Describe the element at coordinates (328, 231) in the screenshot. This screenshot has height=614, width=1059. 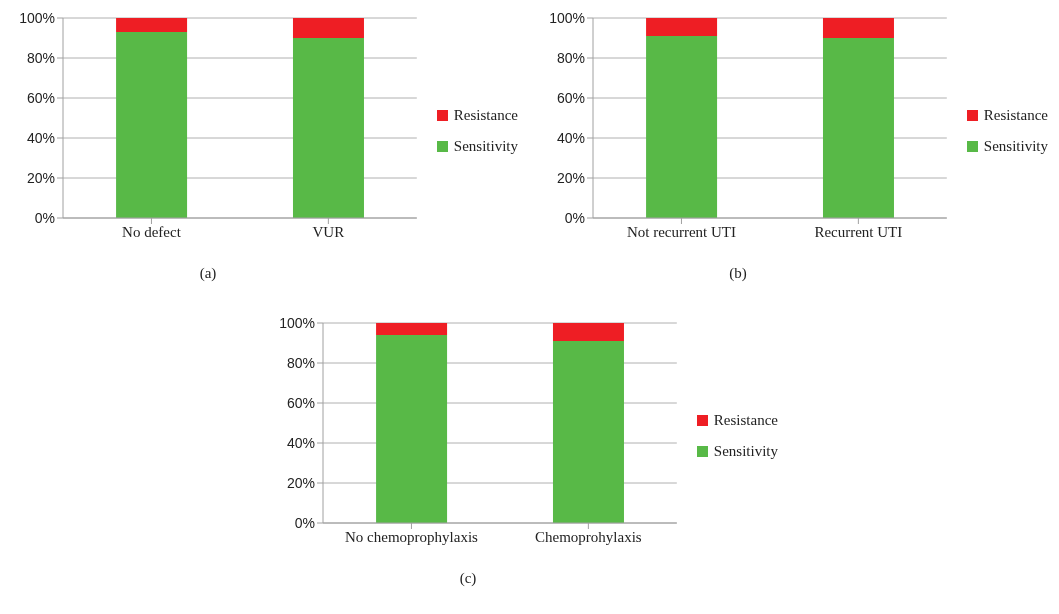
I see `x-tick-label: VUR` at that location.